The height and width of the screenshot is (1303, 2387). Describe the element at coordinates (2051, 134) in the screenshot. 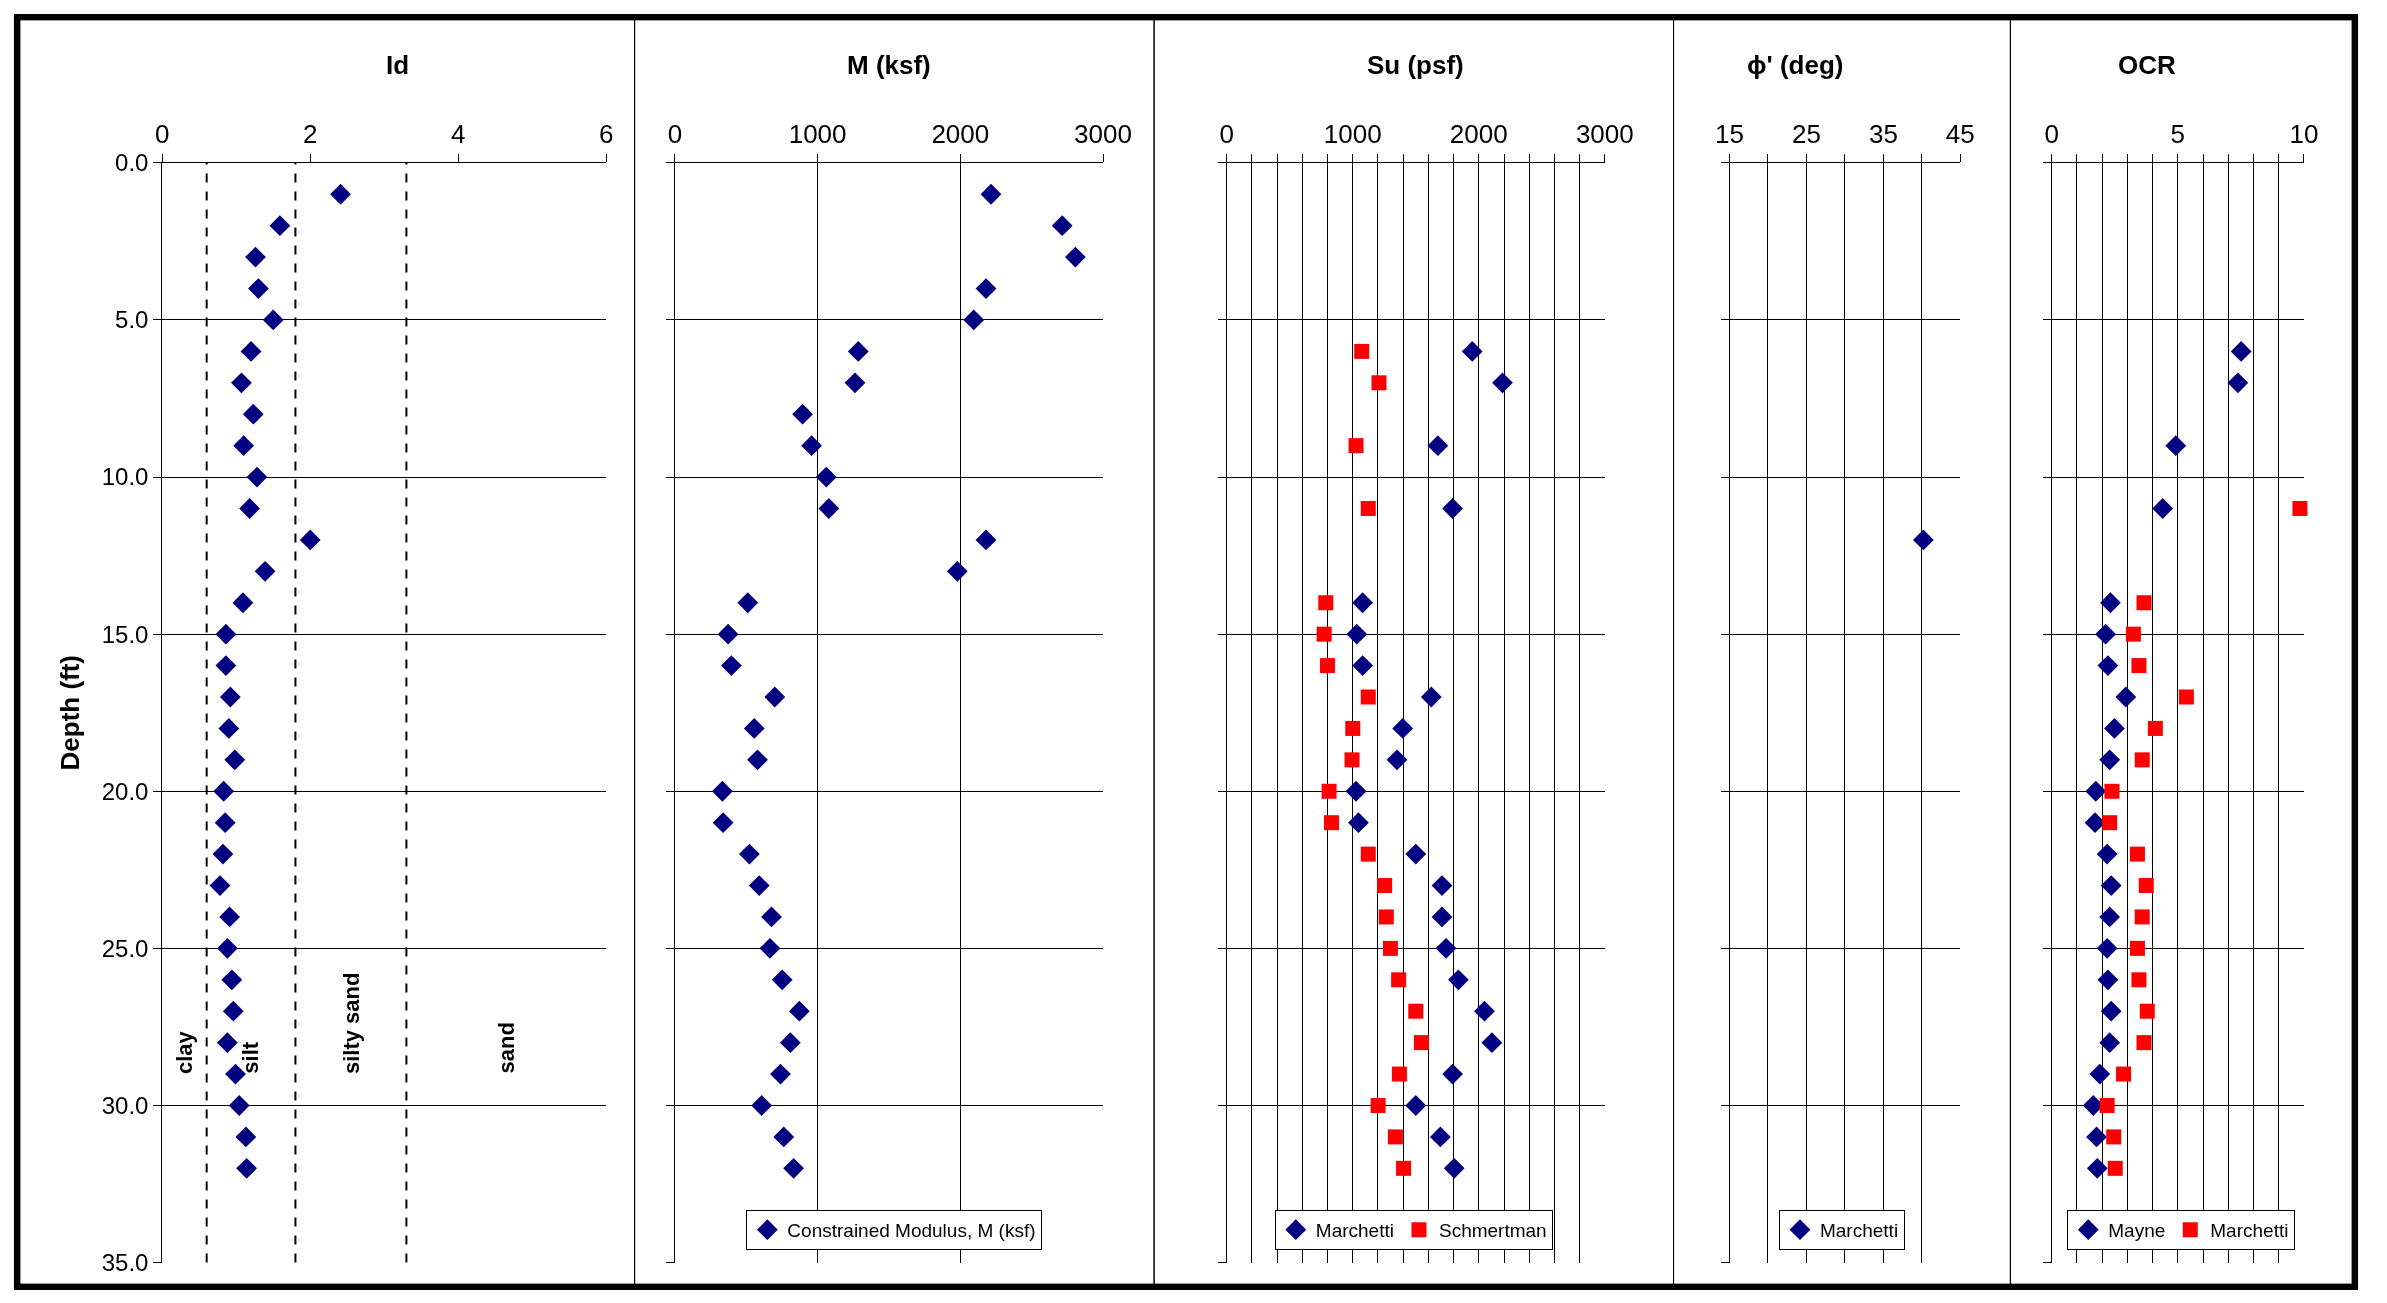

I see `x-tick-label: 0` at that location.